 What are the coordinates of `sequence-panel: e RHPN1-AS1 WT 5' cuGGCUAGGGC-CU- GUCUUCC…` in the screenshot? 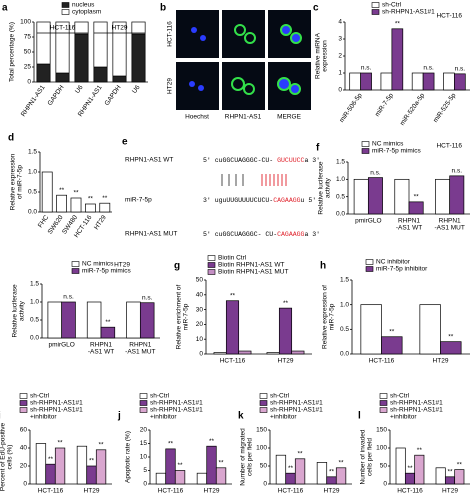 It's located at (221, 187).